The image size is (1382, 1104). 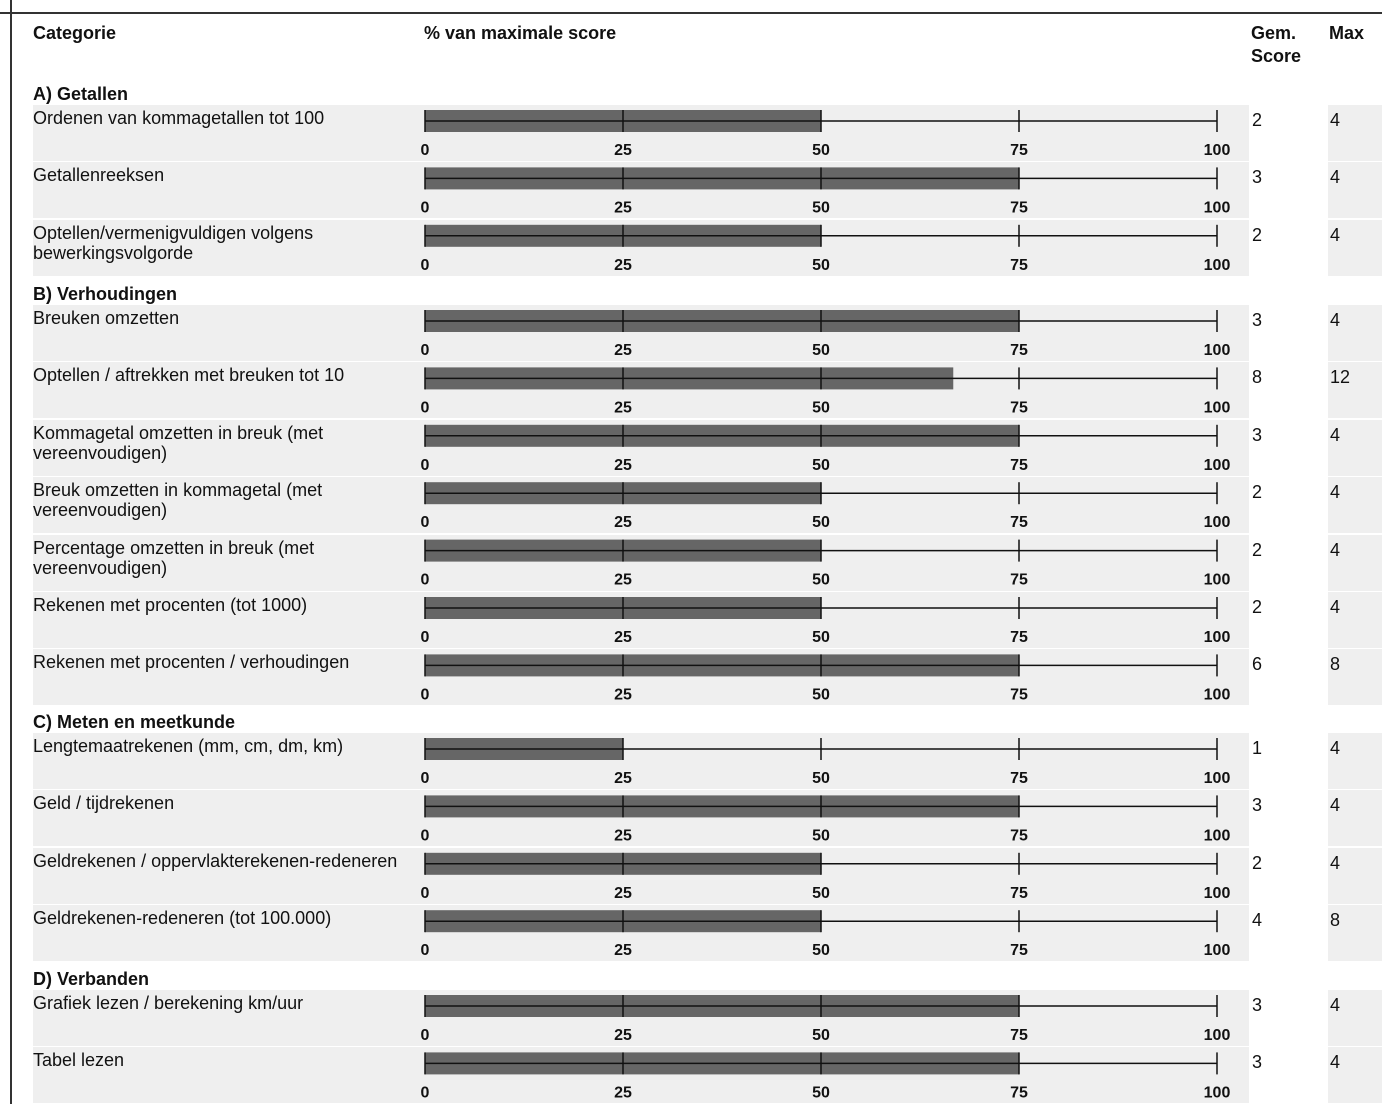 What do you see at coordinates (1276, 44) in the screenshot?
I see `header-avg-score: Gem. Score` at bounding box center [1276, 44].